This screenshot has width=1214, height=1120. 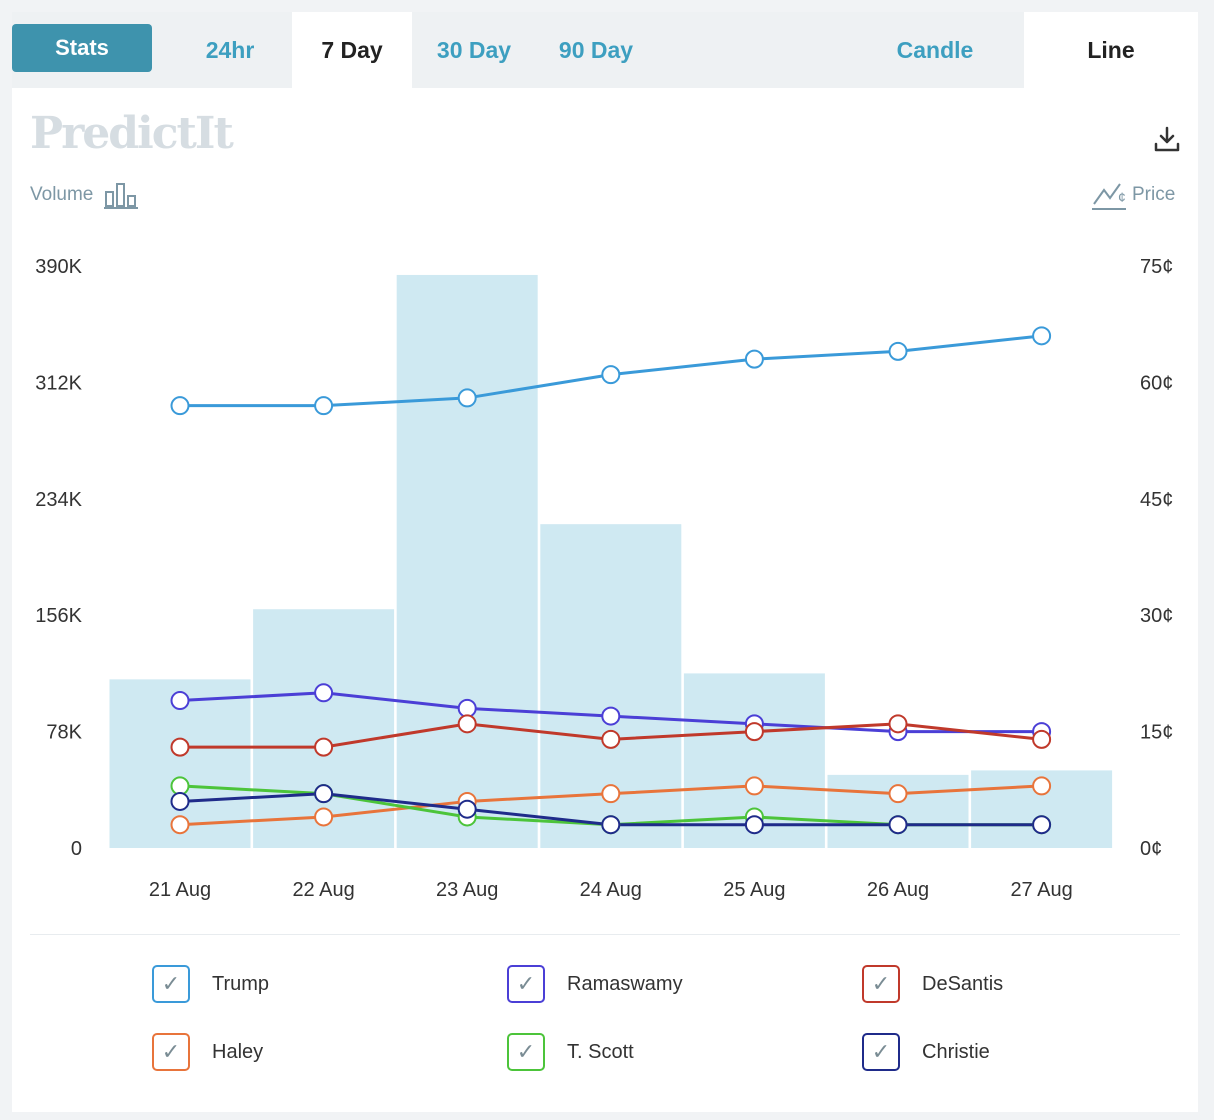 I want to click on volume-axis-tick: 234K, so click(x=58, y=500).